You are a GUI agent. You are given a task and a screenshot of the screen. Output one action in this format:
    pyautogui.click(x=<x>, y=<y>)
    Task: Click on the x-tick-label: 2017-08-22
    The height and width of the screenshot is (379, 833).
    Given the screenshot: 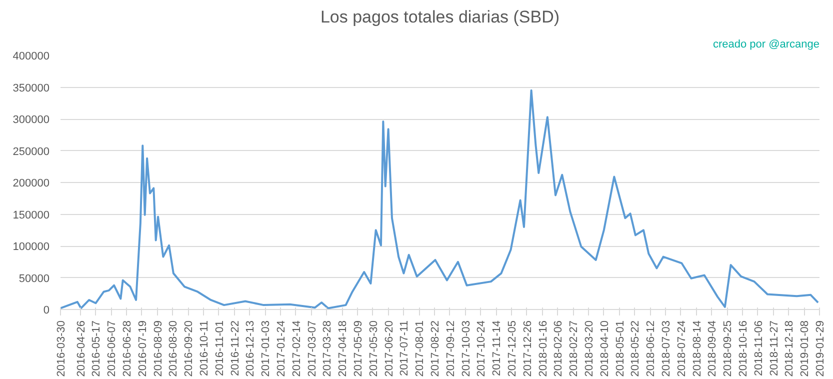 What is the action you would take?
    pyautogui.click(x=436, y=348)
    